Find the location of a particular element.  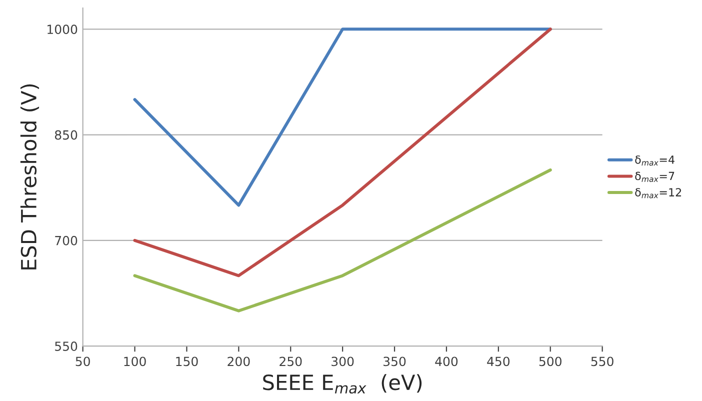

y-tick-label: 850 is located at coordinates (66, 135).